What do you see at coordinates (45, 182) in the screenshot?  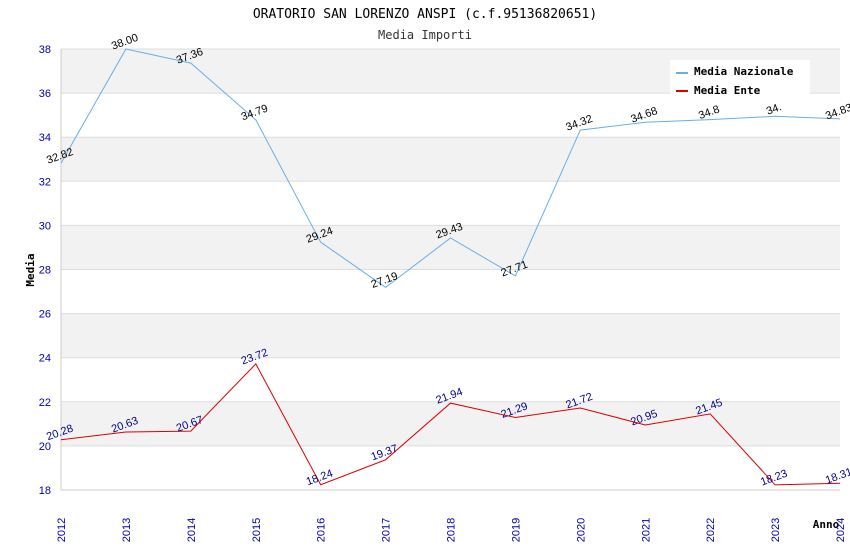 I see `y-tick-label: 32` at bounding box center [45, 182].